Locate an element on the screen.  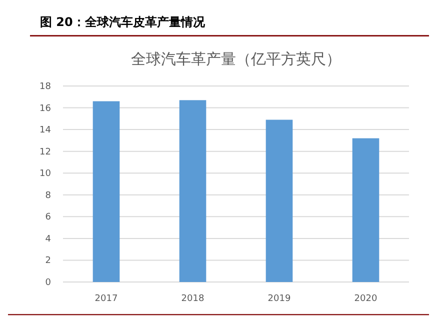
y-tick-label: 16 is located at coordinates (46, 109).